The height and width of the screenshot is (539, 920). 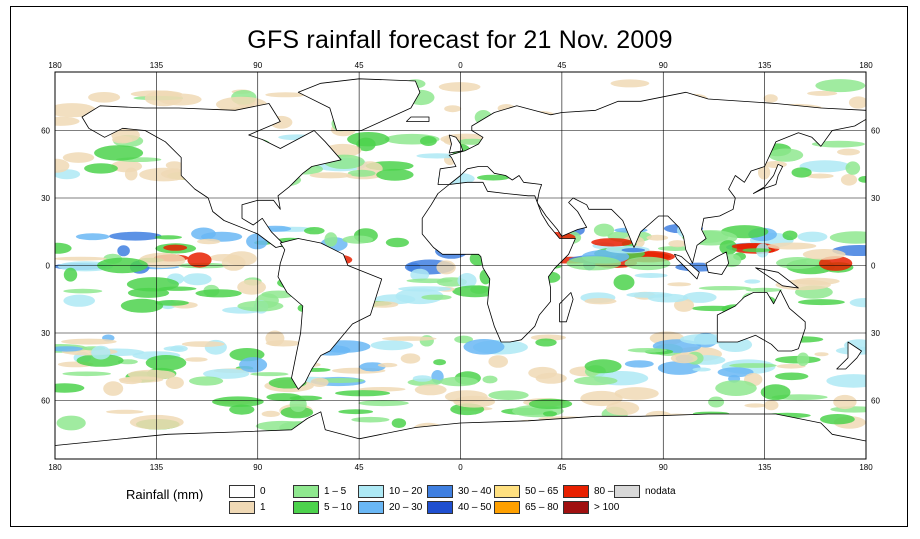 I want to click on lat-tick-label-right: 30, so click(x=875, y=333).